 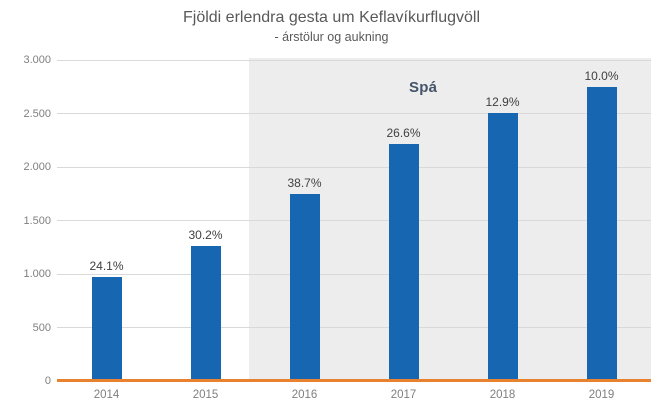 What do you see at coordinates (423, 87) in the screenshot?
I see `forecast-label: Spá` at bounding box center [423, 87].